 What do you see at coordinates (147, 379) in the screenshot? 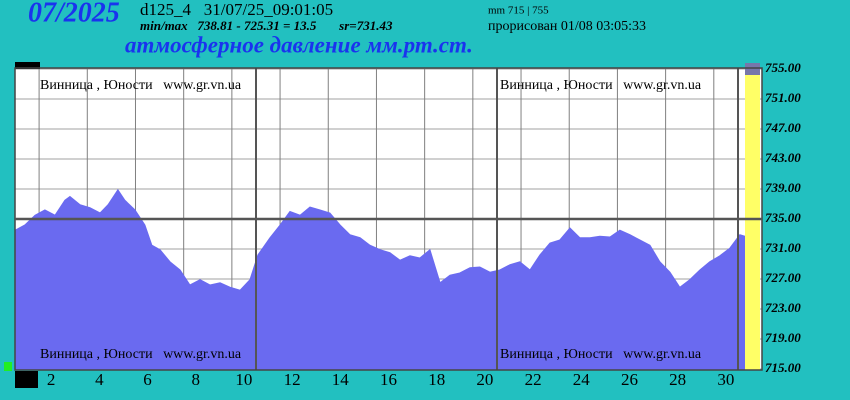
I see `x-tick-label: 6` at bounding box center [147, 379].